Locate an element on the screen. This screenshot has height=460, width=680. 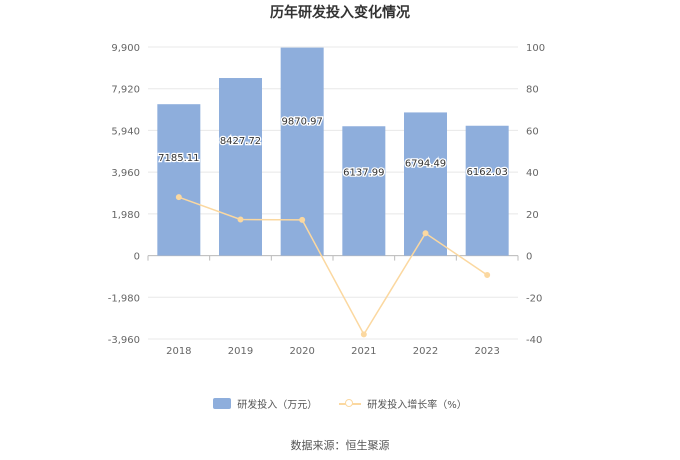
legend-line-swatch is located at coordinates (350, 403).